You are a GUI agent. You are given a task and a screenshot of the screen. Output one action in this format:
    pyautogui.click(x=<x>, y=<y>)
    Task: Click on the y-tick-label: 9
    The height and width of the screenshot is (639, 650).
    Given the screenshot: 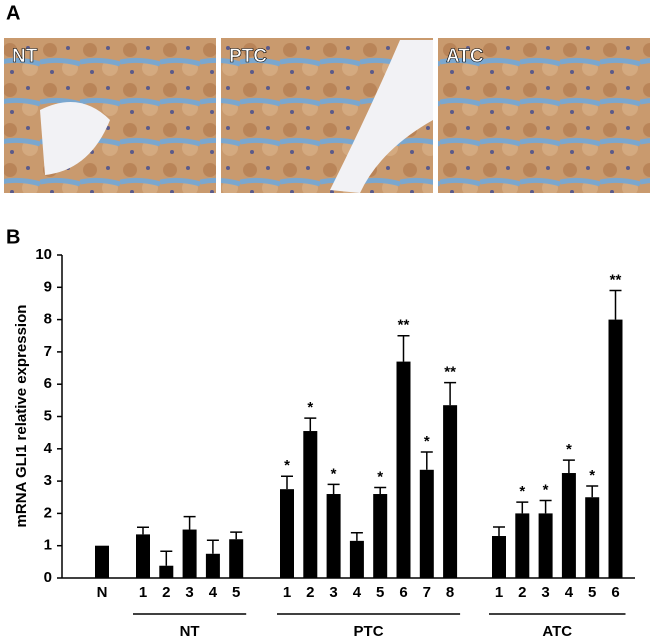 What is the action you would take?
    pyautogui.click(x=48, y=286)
    